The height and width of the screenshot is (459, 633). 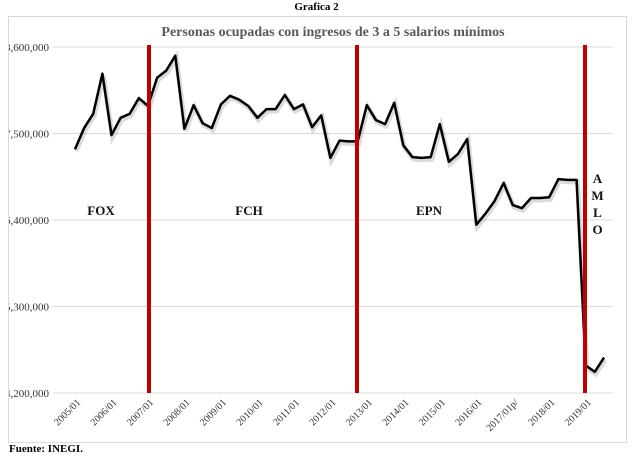 What do you see at coordinates (578, 412) in the screenshot?
I see `x-tick-label: 2019/01` at bounding box center [578, 412].